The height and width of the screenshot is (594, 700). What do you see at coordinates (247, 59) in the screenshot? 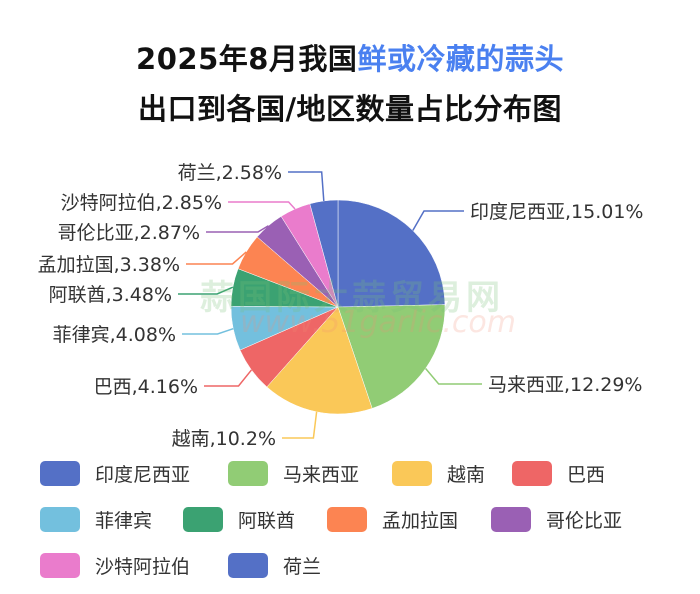
I see `title-part1: 2025年8月我国` at bounding box center [247, 59].